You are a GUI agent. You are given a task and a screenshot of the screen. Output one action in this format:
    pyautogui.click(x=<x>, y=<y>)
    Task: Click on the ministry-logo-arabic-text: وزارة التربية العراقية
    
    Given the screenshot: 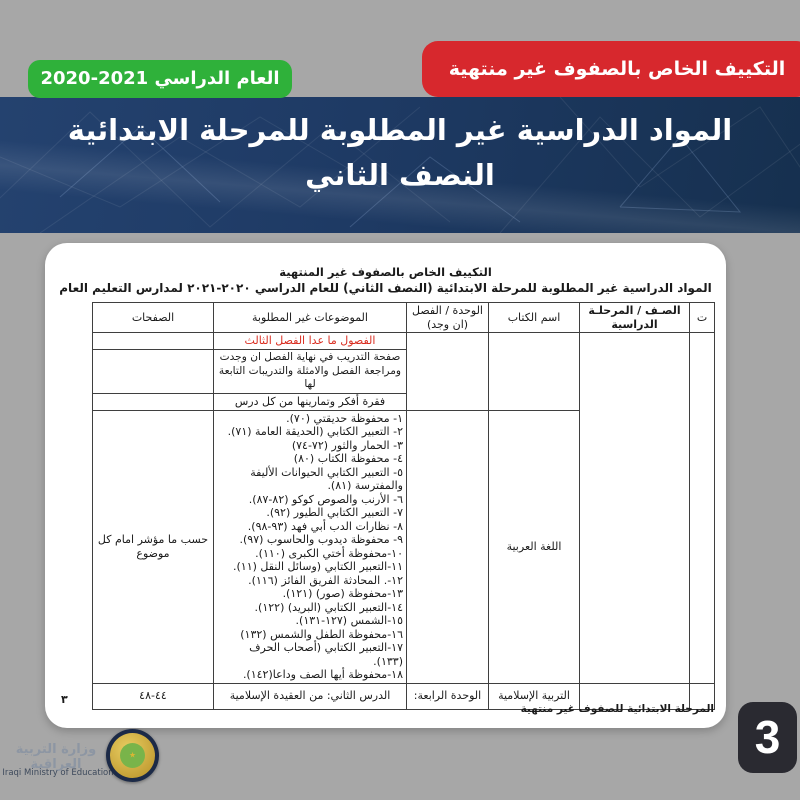 What is the action you would take?
    pyautogui.click(x=56, y=757)
    